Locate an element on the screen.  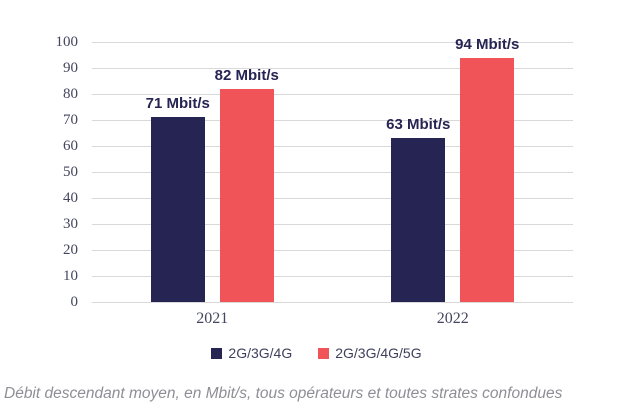
bar-2021-2G3G4G is located at coordinates (177, 209).